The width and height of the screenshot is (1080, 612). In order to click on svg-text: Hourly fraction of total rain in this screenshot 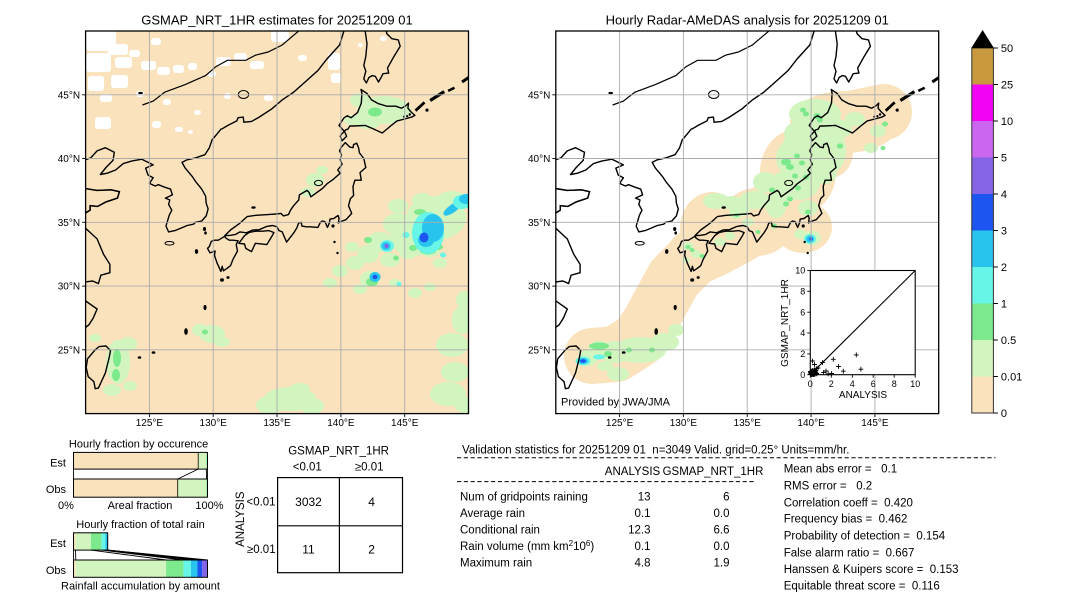, I will do `click(140, 525)`.